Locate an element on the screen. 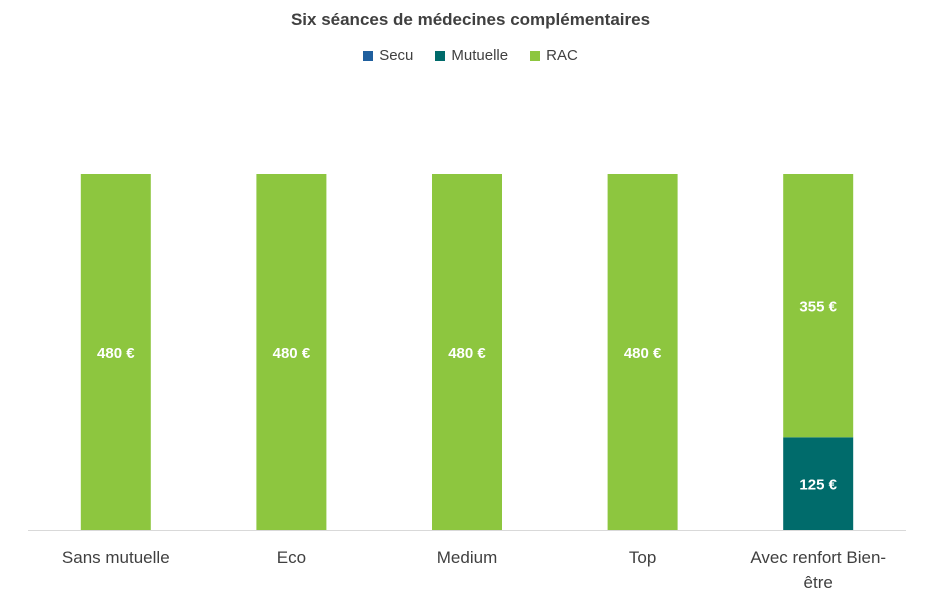 The image size is (941, 606). bar-mutuelle is located at coordinates (818, 483).